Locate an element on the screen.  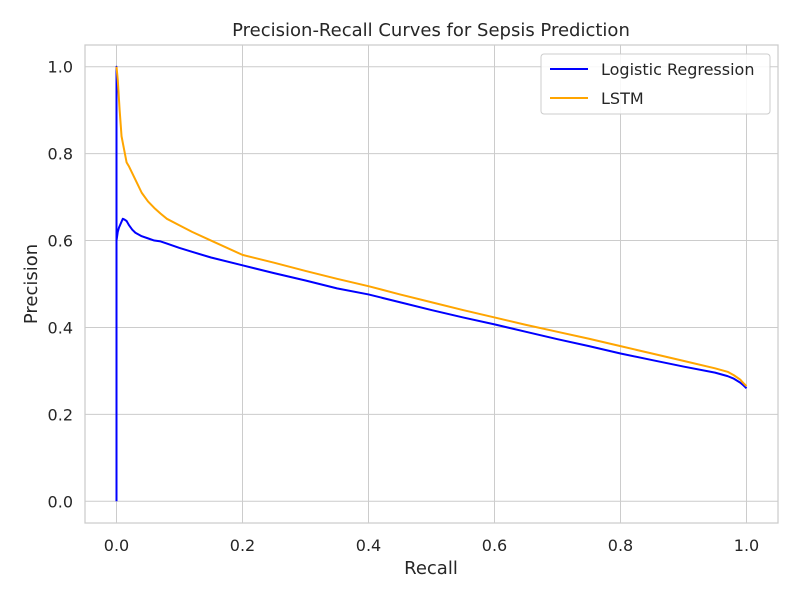
y-tick-label: 0.2 is located at coordinates (60, 414).